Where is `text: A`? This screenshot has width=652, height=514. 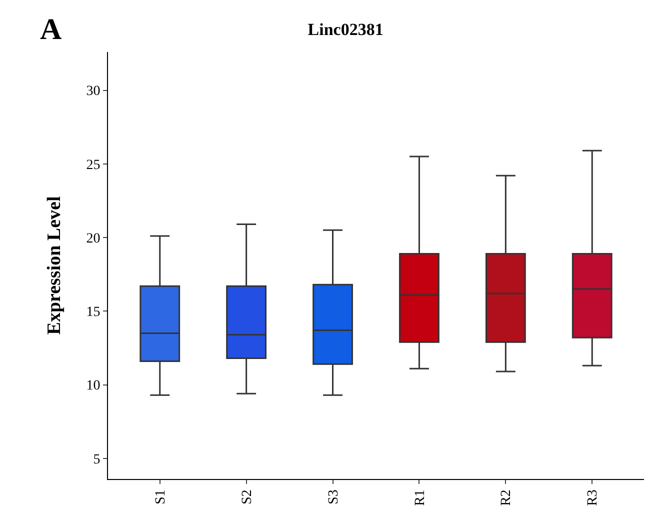 text: A is located at coordinates (51, 29).